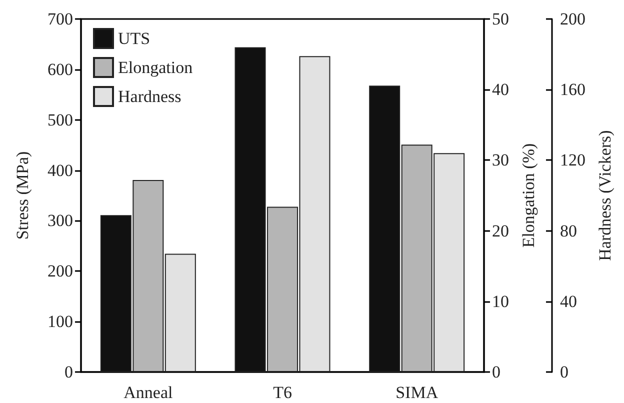  What do you see at coordinates (500, 19) in the screenshot?
I see `y2-tick-label: 50` at bounding box center [500, 19].